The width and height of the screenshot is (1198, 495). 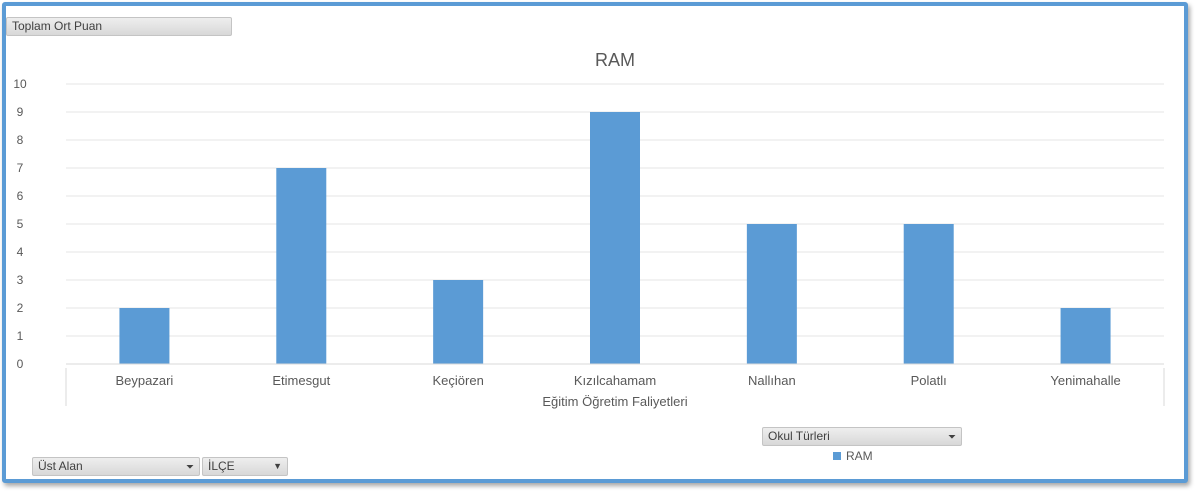 I want to click on x-tick-label: Nallıhan, so click(x=772, y=380).